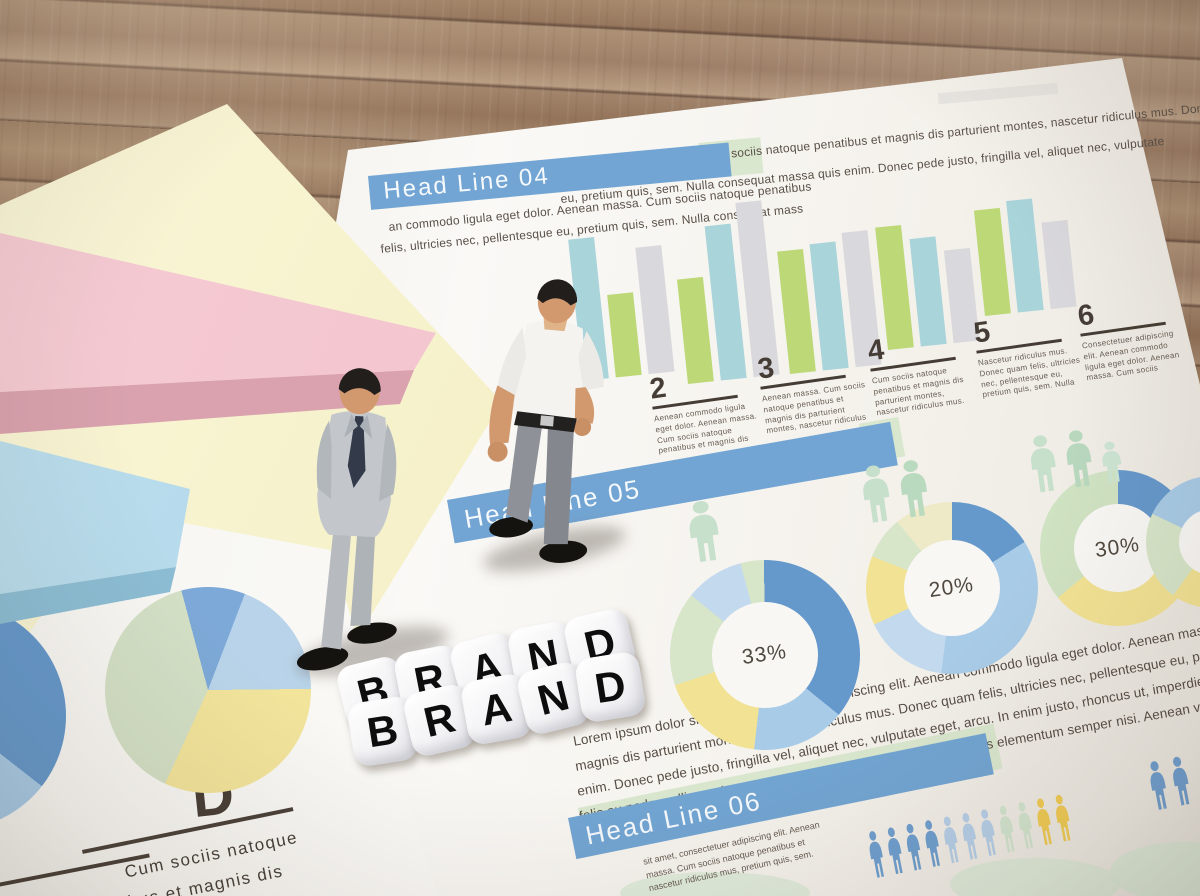 Image resolution: width=1200 pixels, height=896 pixels. I want to click on donut-chart: 33%, so click(765, 655).